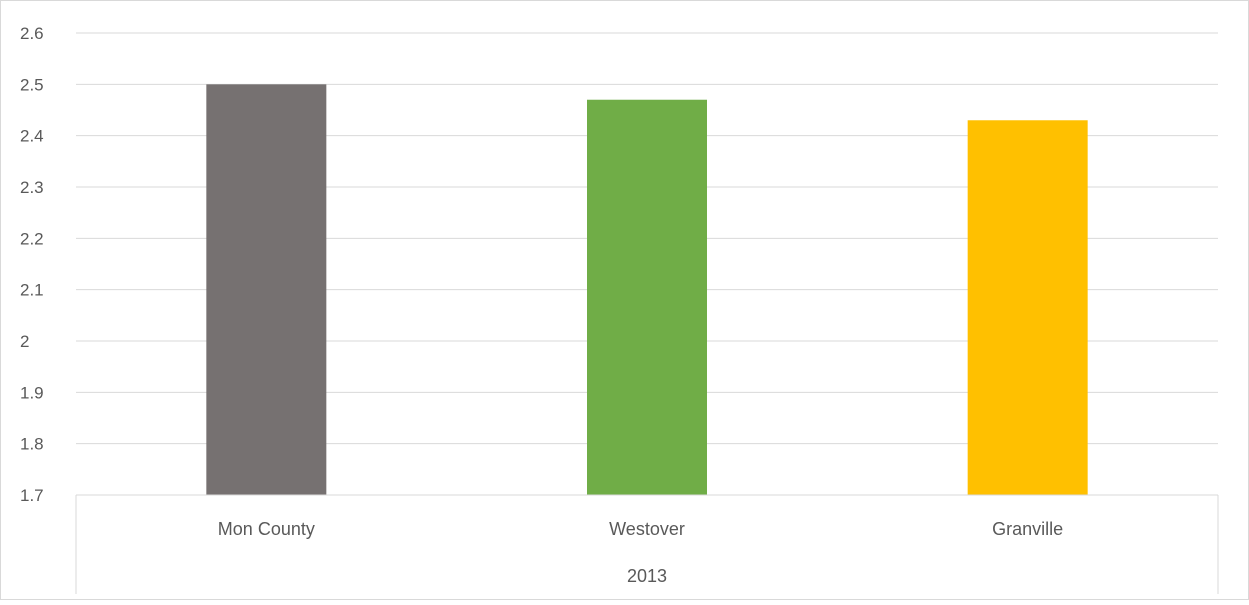 Image resolution: width=1249 pixels, height=605 pixels. What do you see at coordinates (24, 341) in the screenshot?
I see `y-tick-label: 2` at bounding box center [24, 341].